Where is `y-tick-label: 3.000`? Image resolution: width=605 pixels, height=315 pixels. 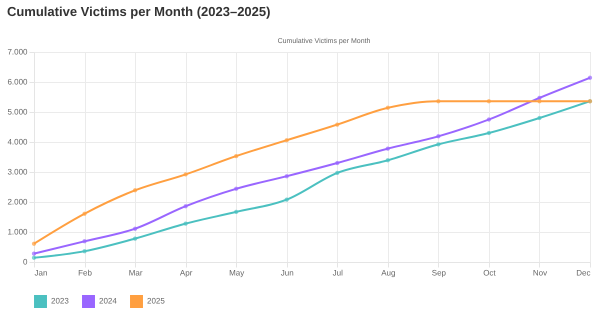 y-tick-label: 3.000 is located at coordinates (17, 172).